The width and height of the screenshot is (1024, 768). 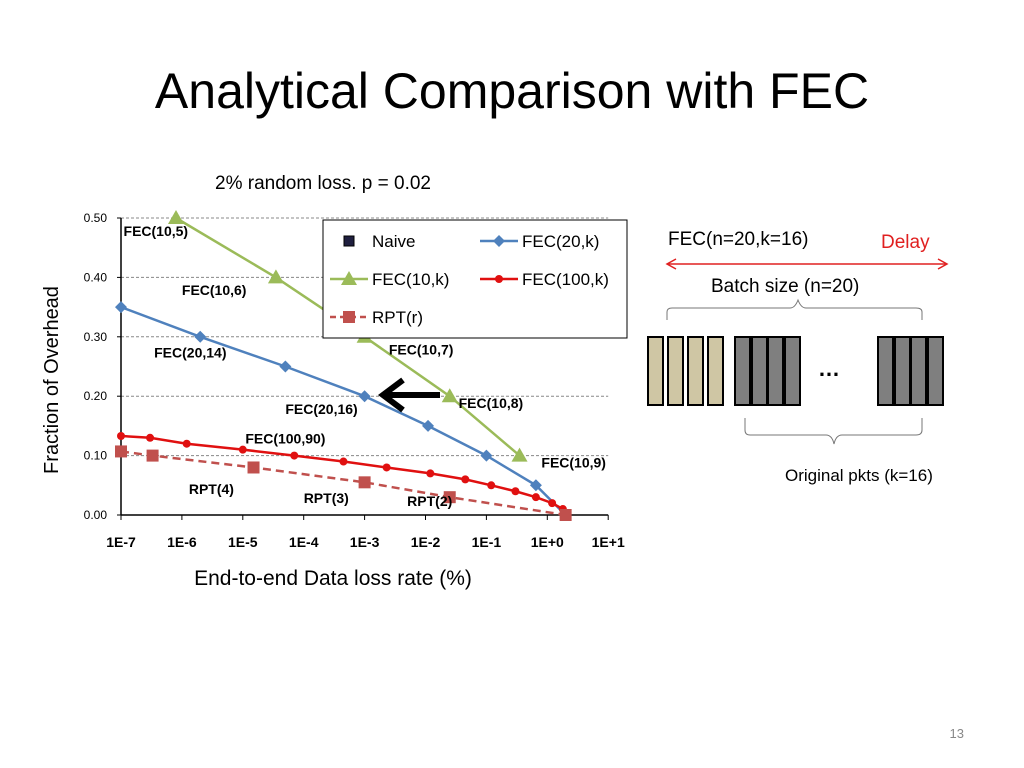 What do you see at coordinates (96, 456) in the screenshot?
I see `y-tick-label: 0.10` at bounding box center [96, 456].